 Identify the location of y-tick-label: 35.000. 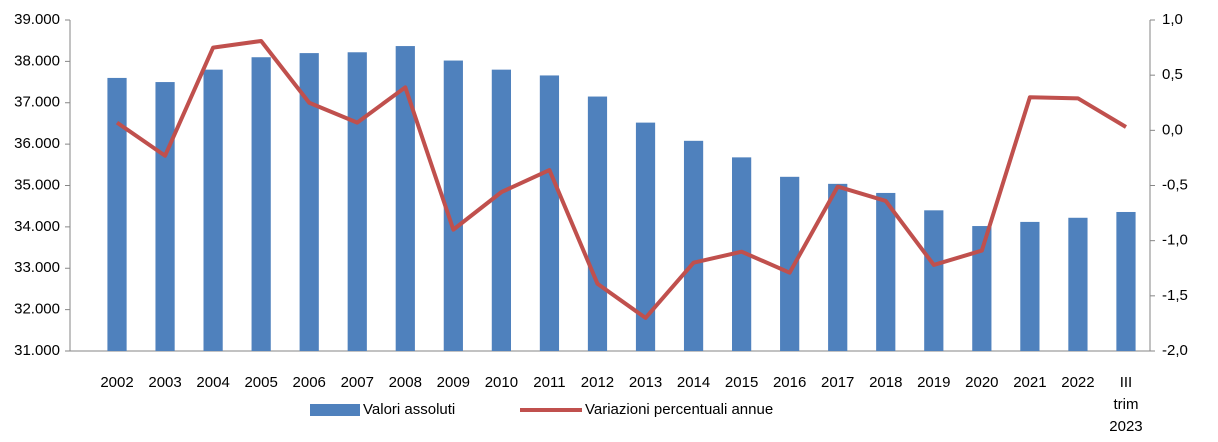
(37, 184).